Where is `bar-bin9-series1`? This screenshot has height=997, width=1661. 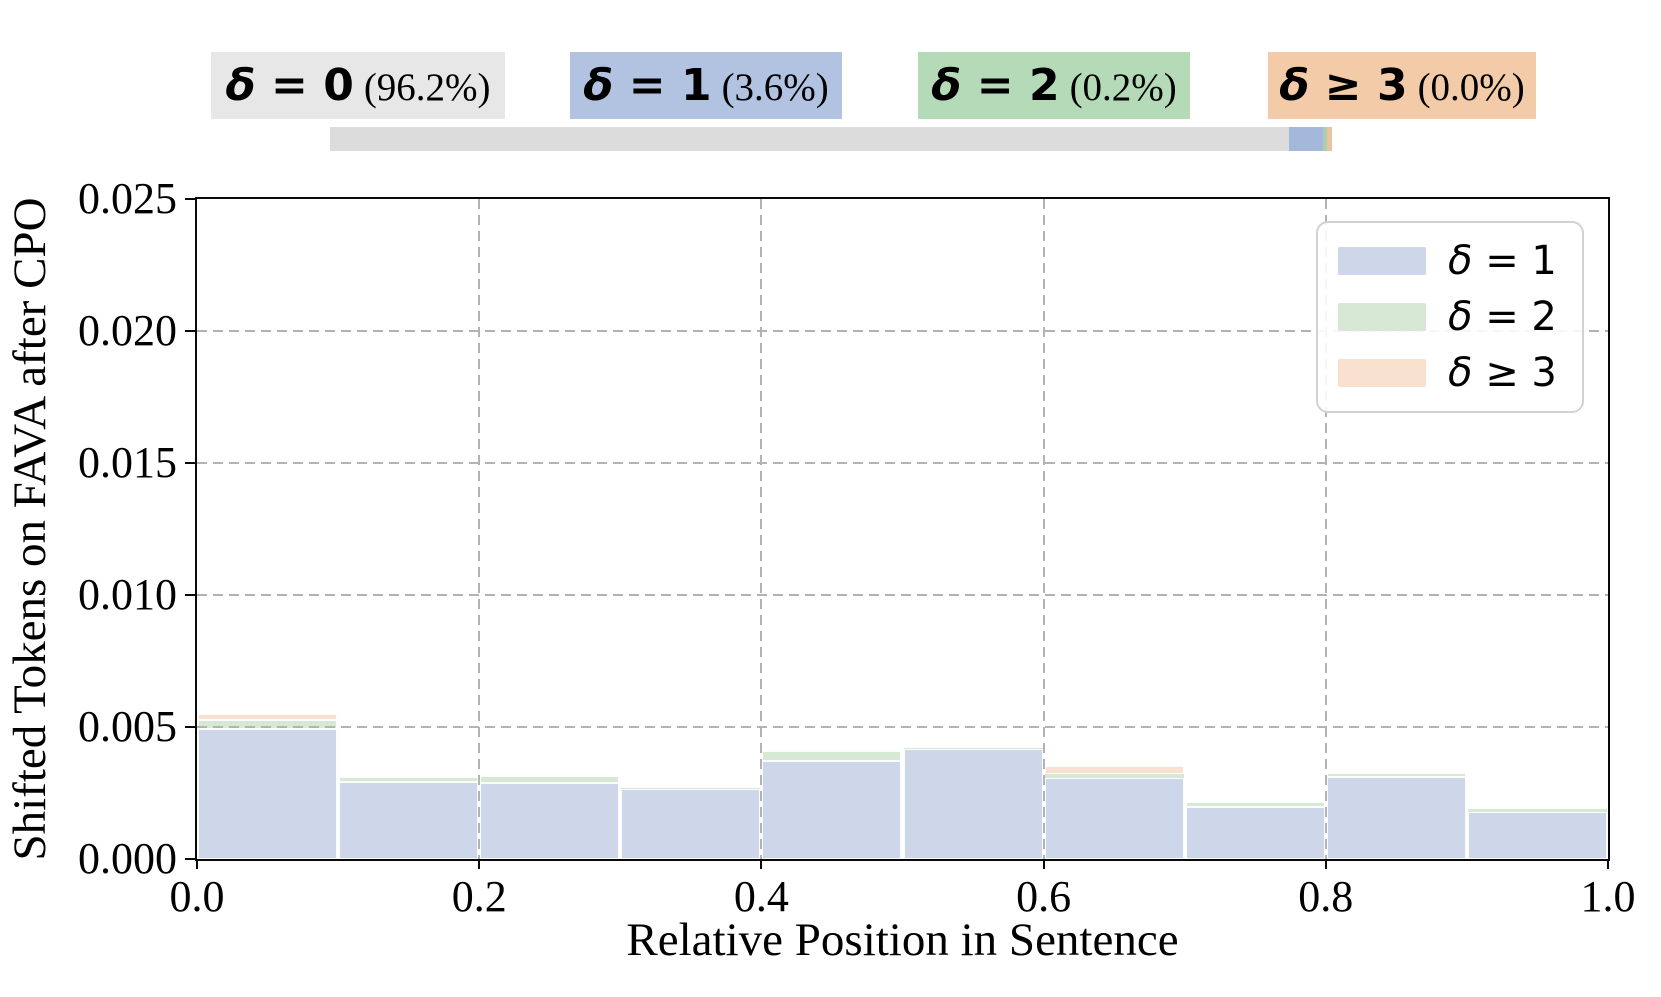 bar-bin9-series1 is located at coordinates (1537, 810).